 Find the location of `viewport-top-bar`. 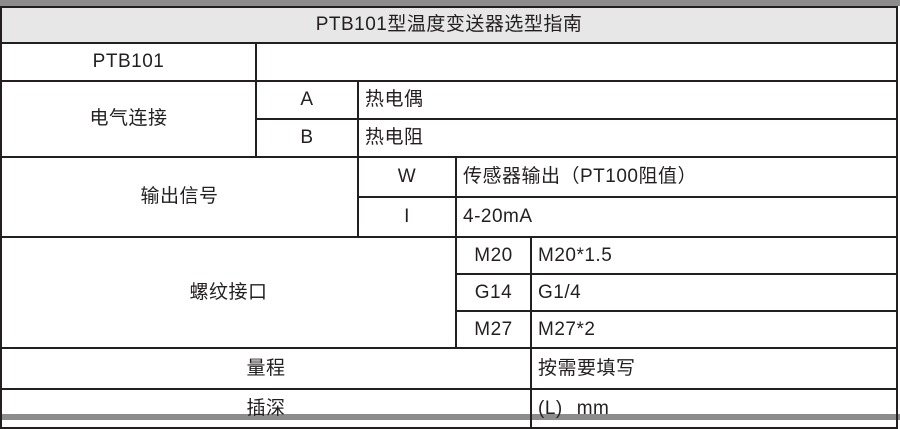

viewport-top-bar is located at coordinates (450, 3).